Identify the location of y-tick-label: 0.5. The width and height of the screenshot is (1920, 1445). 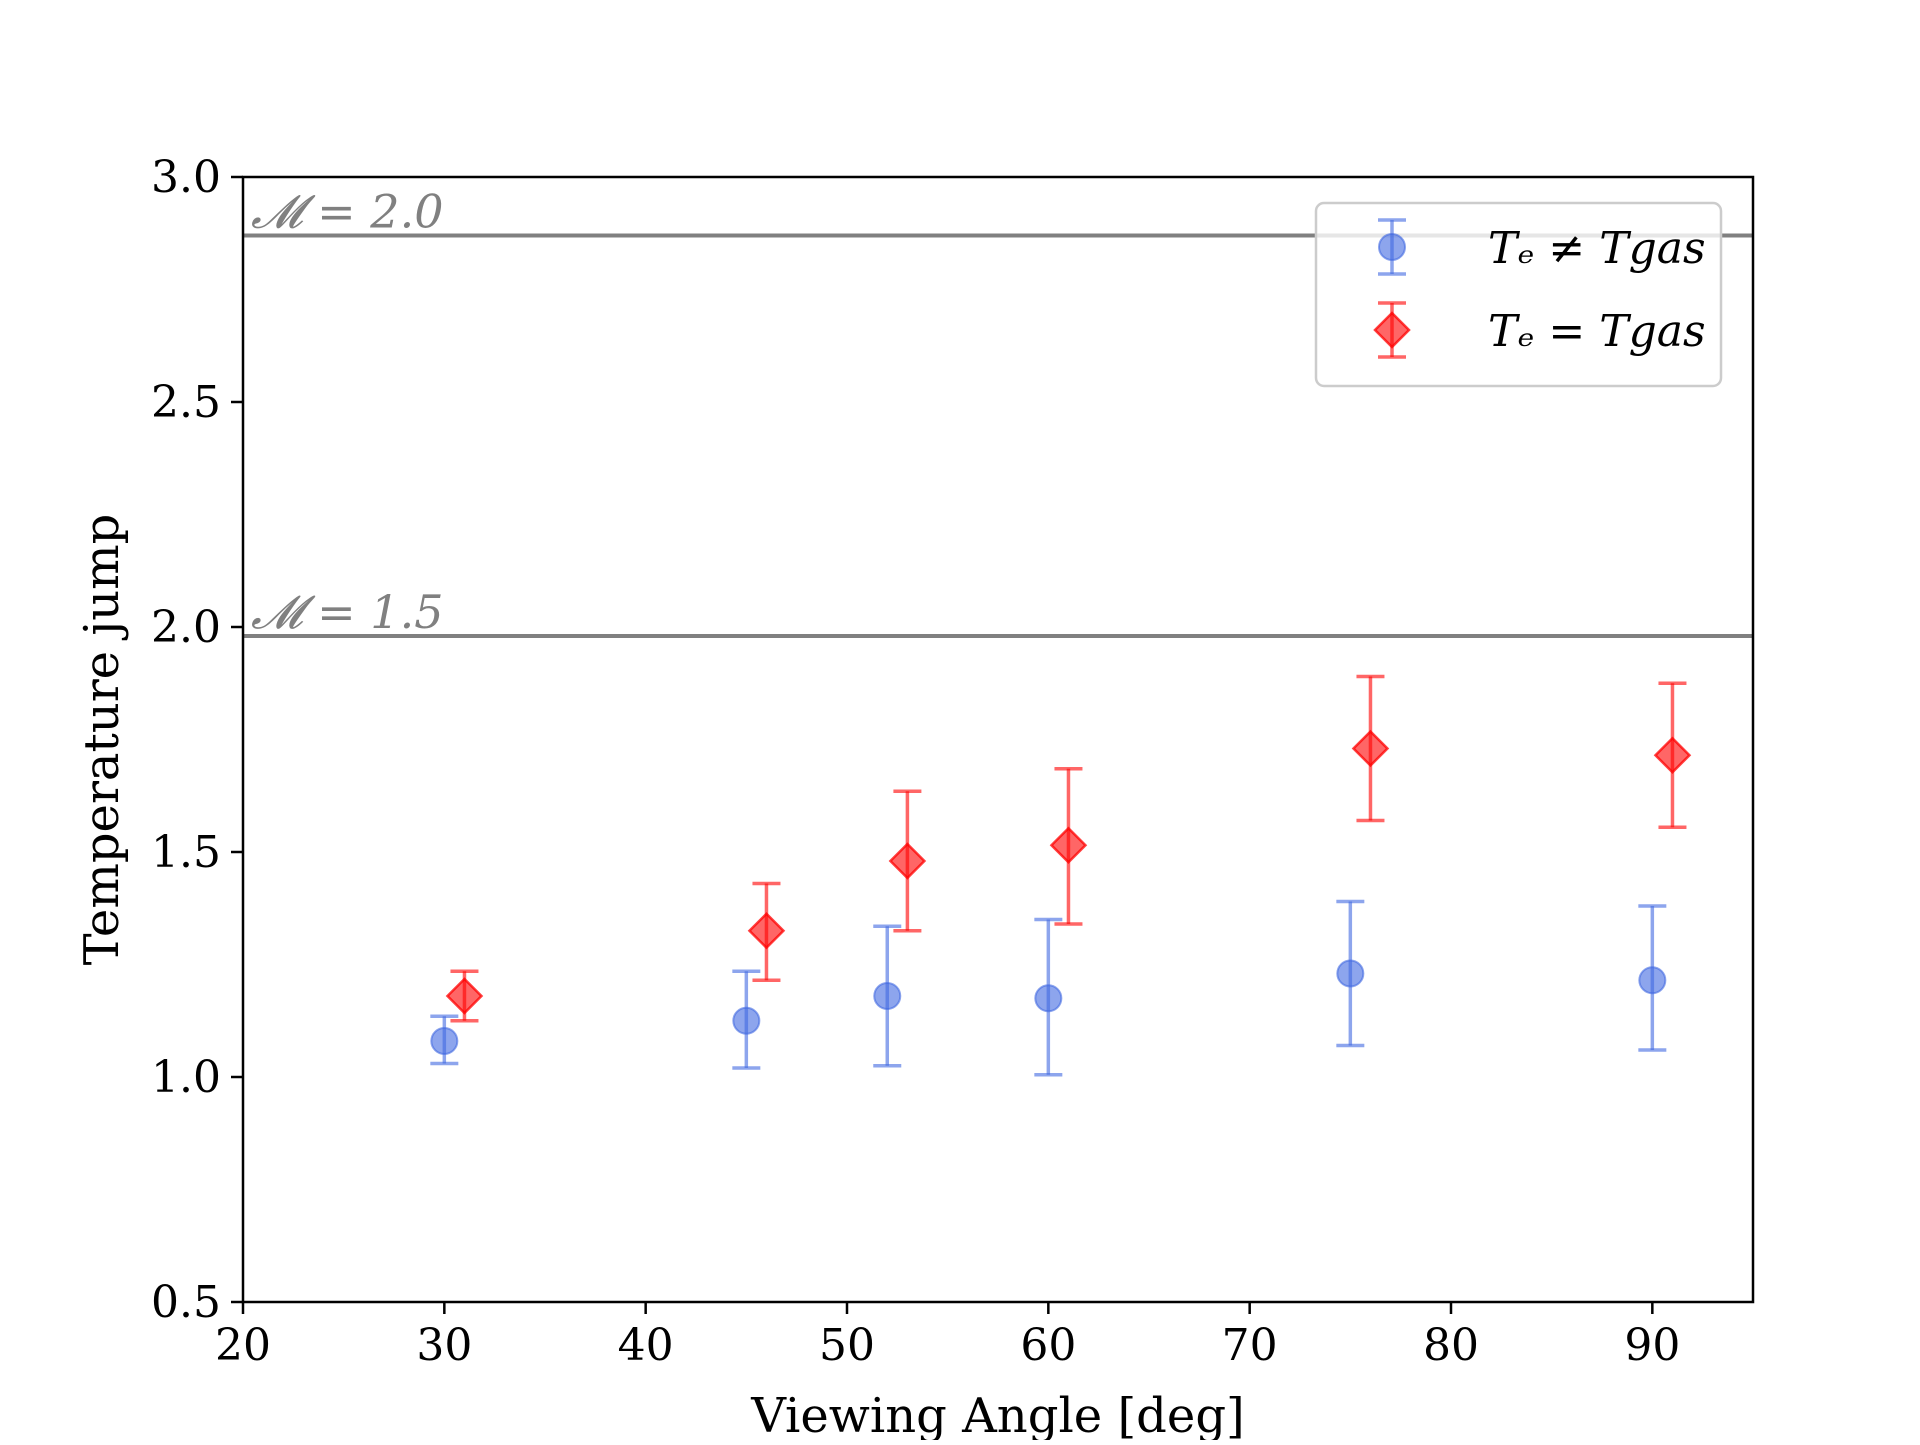
(186, 1302).